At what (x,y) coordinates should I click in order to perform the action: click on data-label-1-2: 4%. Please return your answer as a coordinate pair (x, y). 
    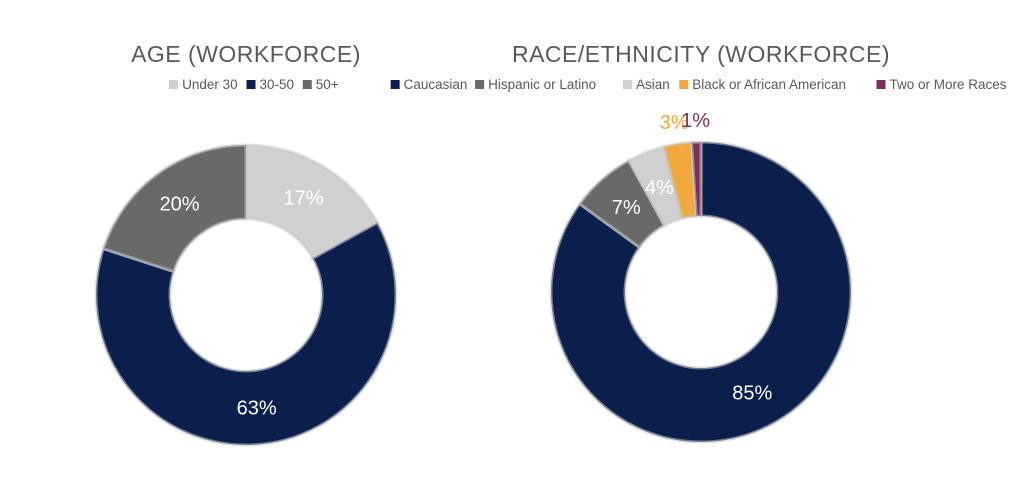
    Looking at the image, I should click on (659, 188).